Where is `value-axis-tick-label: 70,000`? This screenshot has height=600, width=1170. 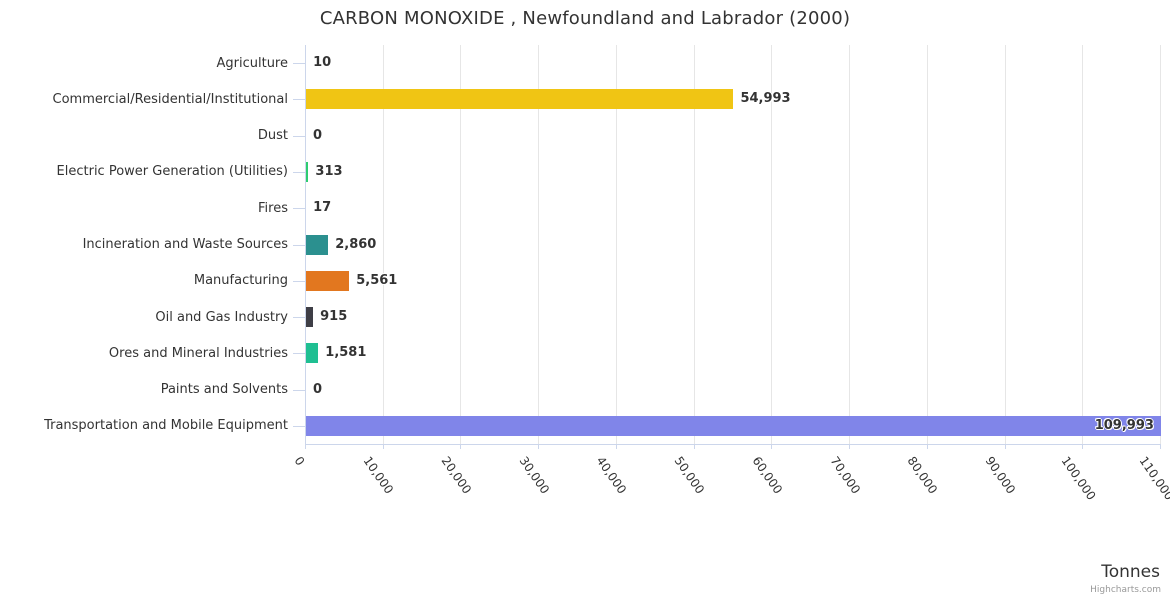 value-axis-tick-label: 70,000 is located at coordinates (845, 475).